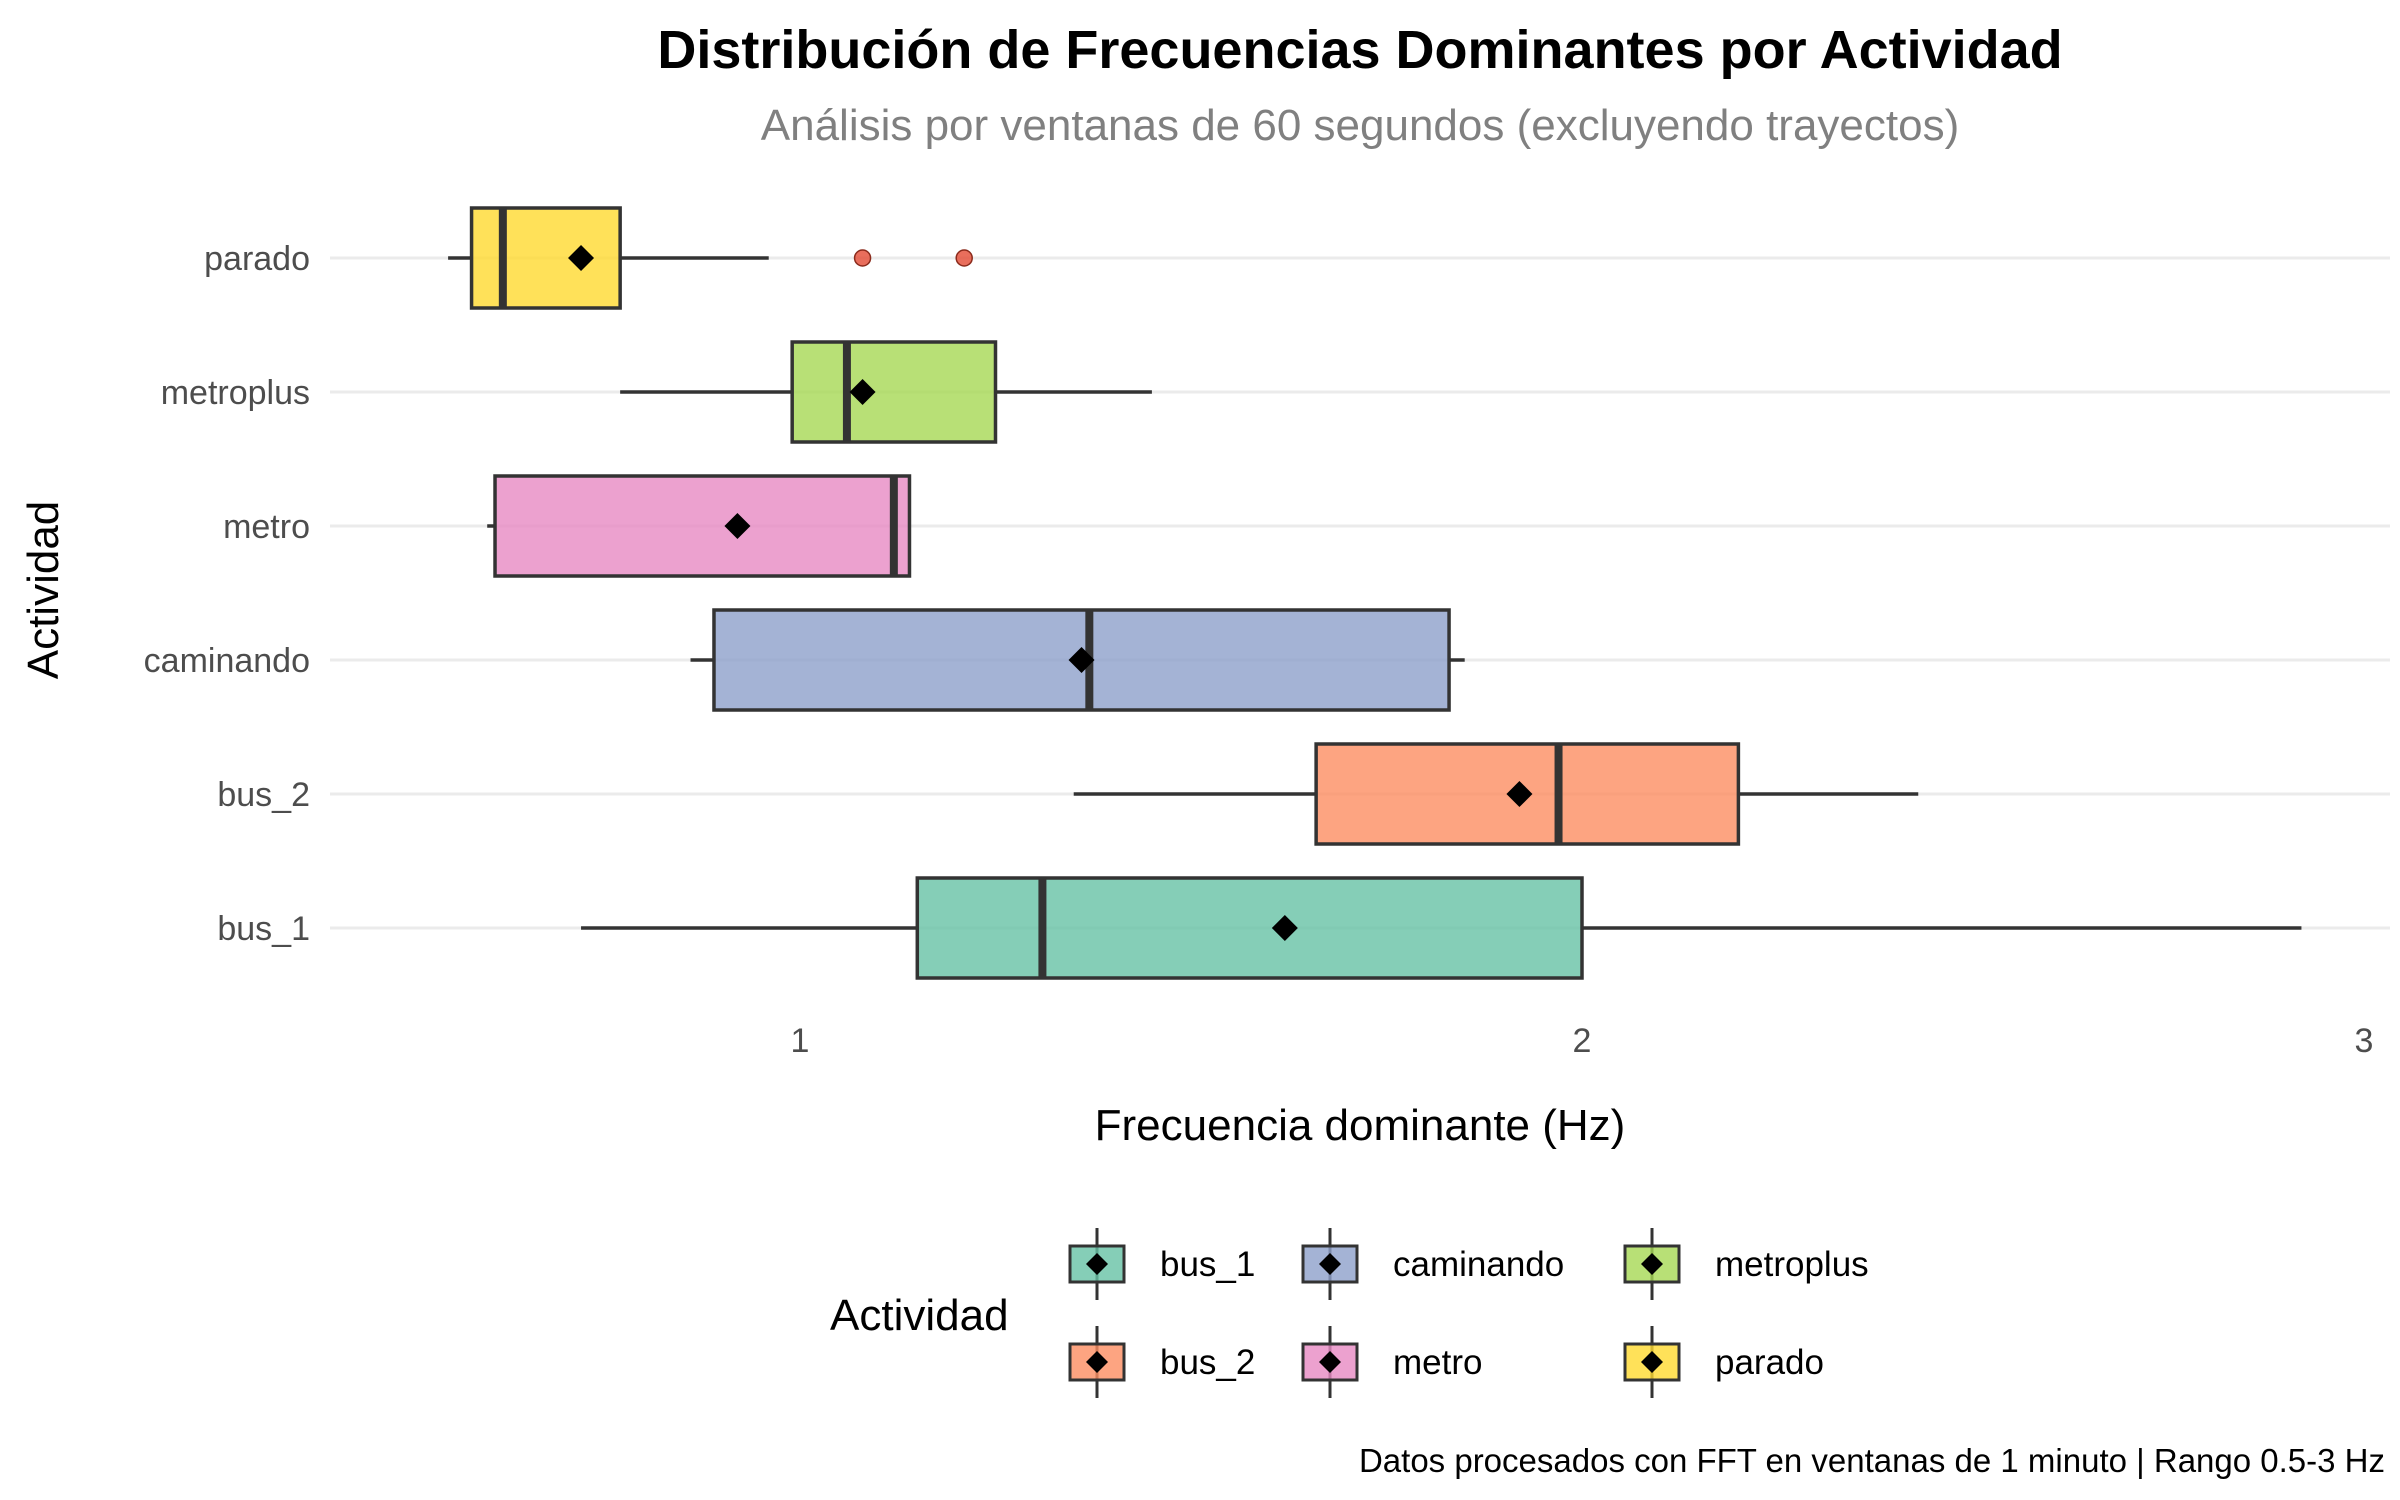 The image size is (2400, 1500). What do you see at coordinates (737, 526) in the screenshot?
I see `mean-marker-metro` at bounding box center [737, 526].